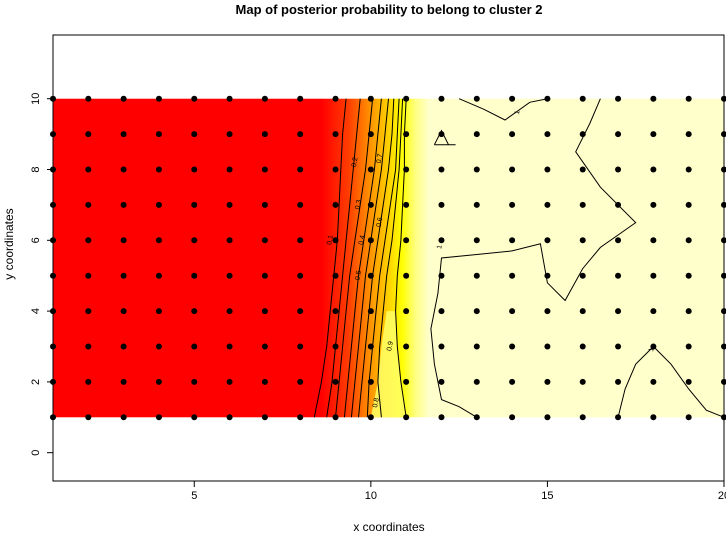  What do you see at coordinates (330, 258) in the screenshot?
I see `contour-line-0.1` at bounding box center [330, 258].